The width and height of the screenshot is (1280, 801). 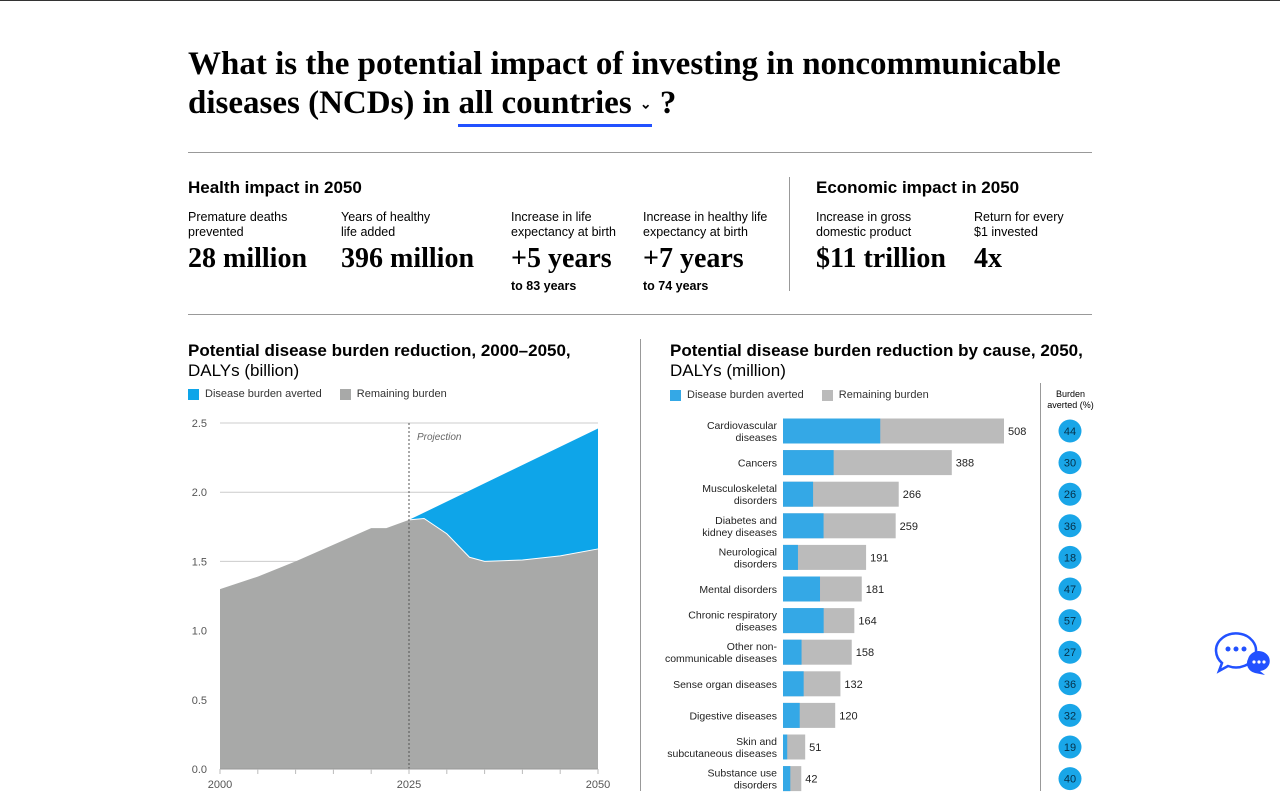 What do you see at coordinates (912, 495) in the screenshot?
I see `bar-value-label: 266` at bounding box center [912, 495].